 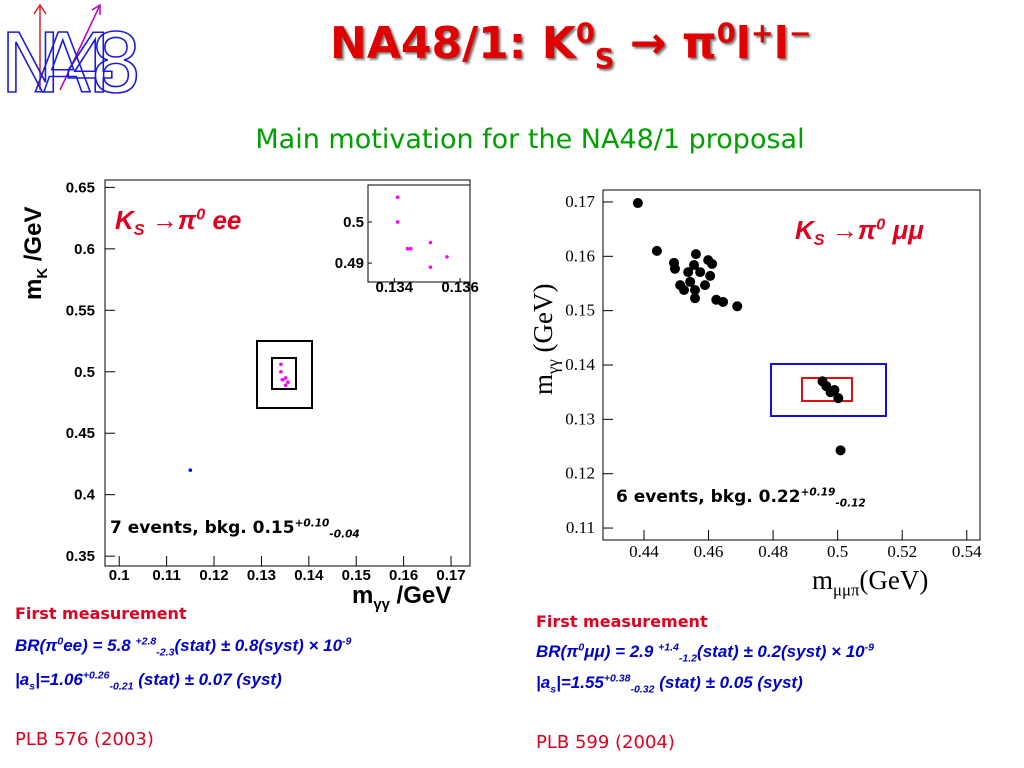 I want to click on text-part: /GeV, so click(x=33, y=237).